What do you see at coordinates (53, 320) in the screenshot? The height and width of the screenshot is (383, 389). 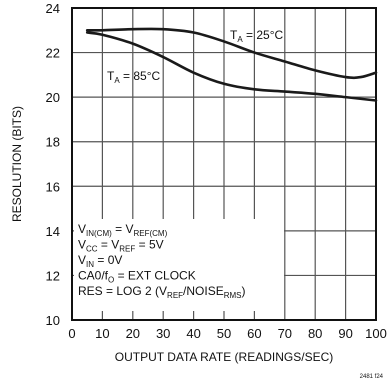 I see `y-tick-label: 10` at bounding box center [53, 320].